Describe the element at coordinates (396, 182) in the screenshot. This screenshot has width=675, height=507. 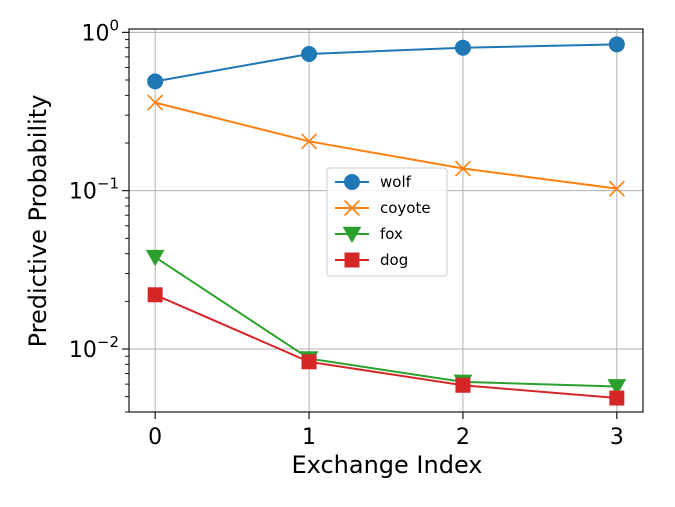
I see `legend-label: wolf` at that location.